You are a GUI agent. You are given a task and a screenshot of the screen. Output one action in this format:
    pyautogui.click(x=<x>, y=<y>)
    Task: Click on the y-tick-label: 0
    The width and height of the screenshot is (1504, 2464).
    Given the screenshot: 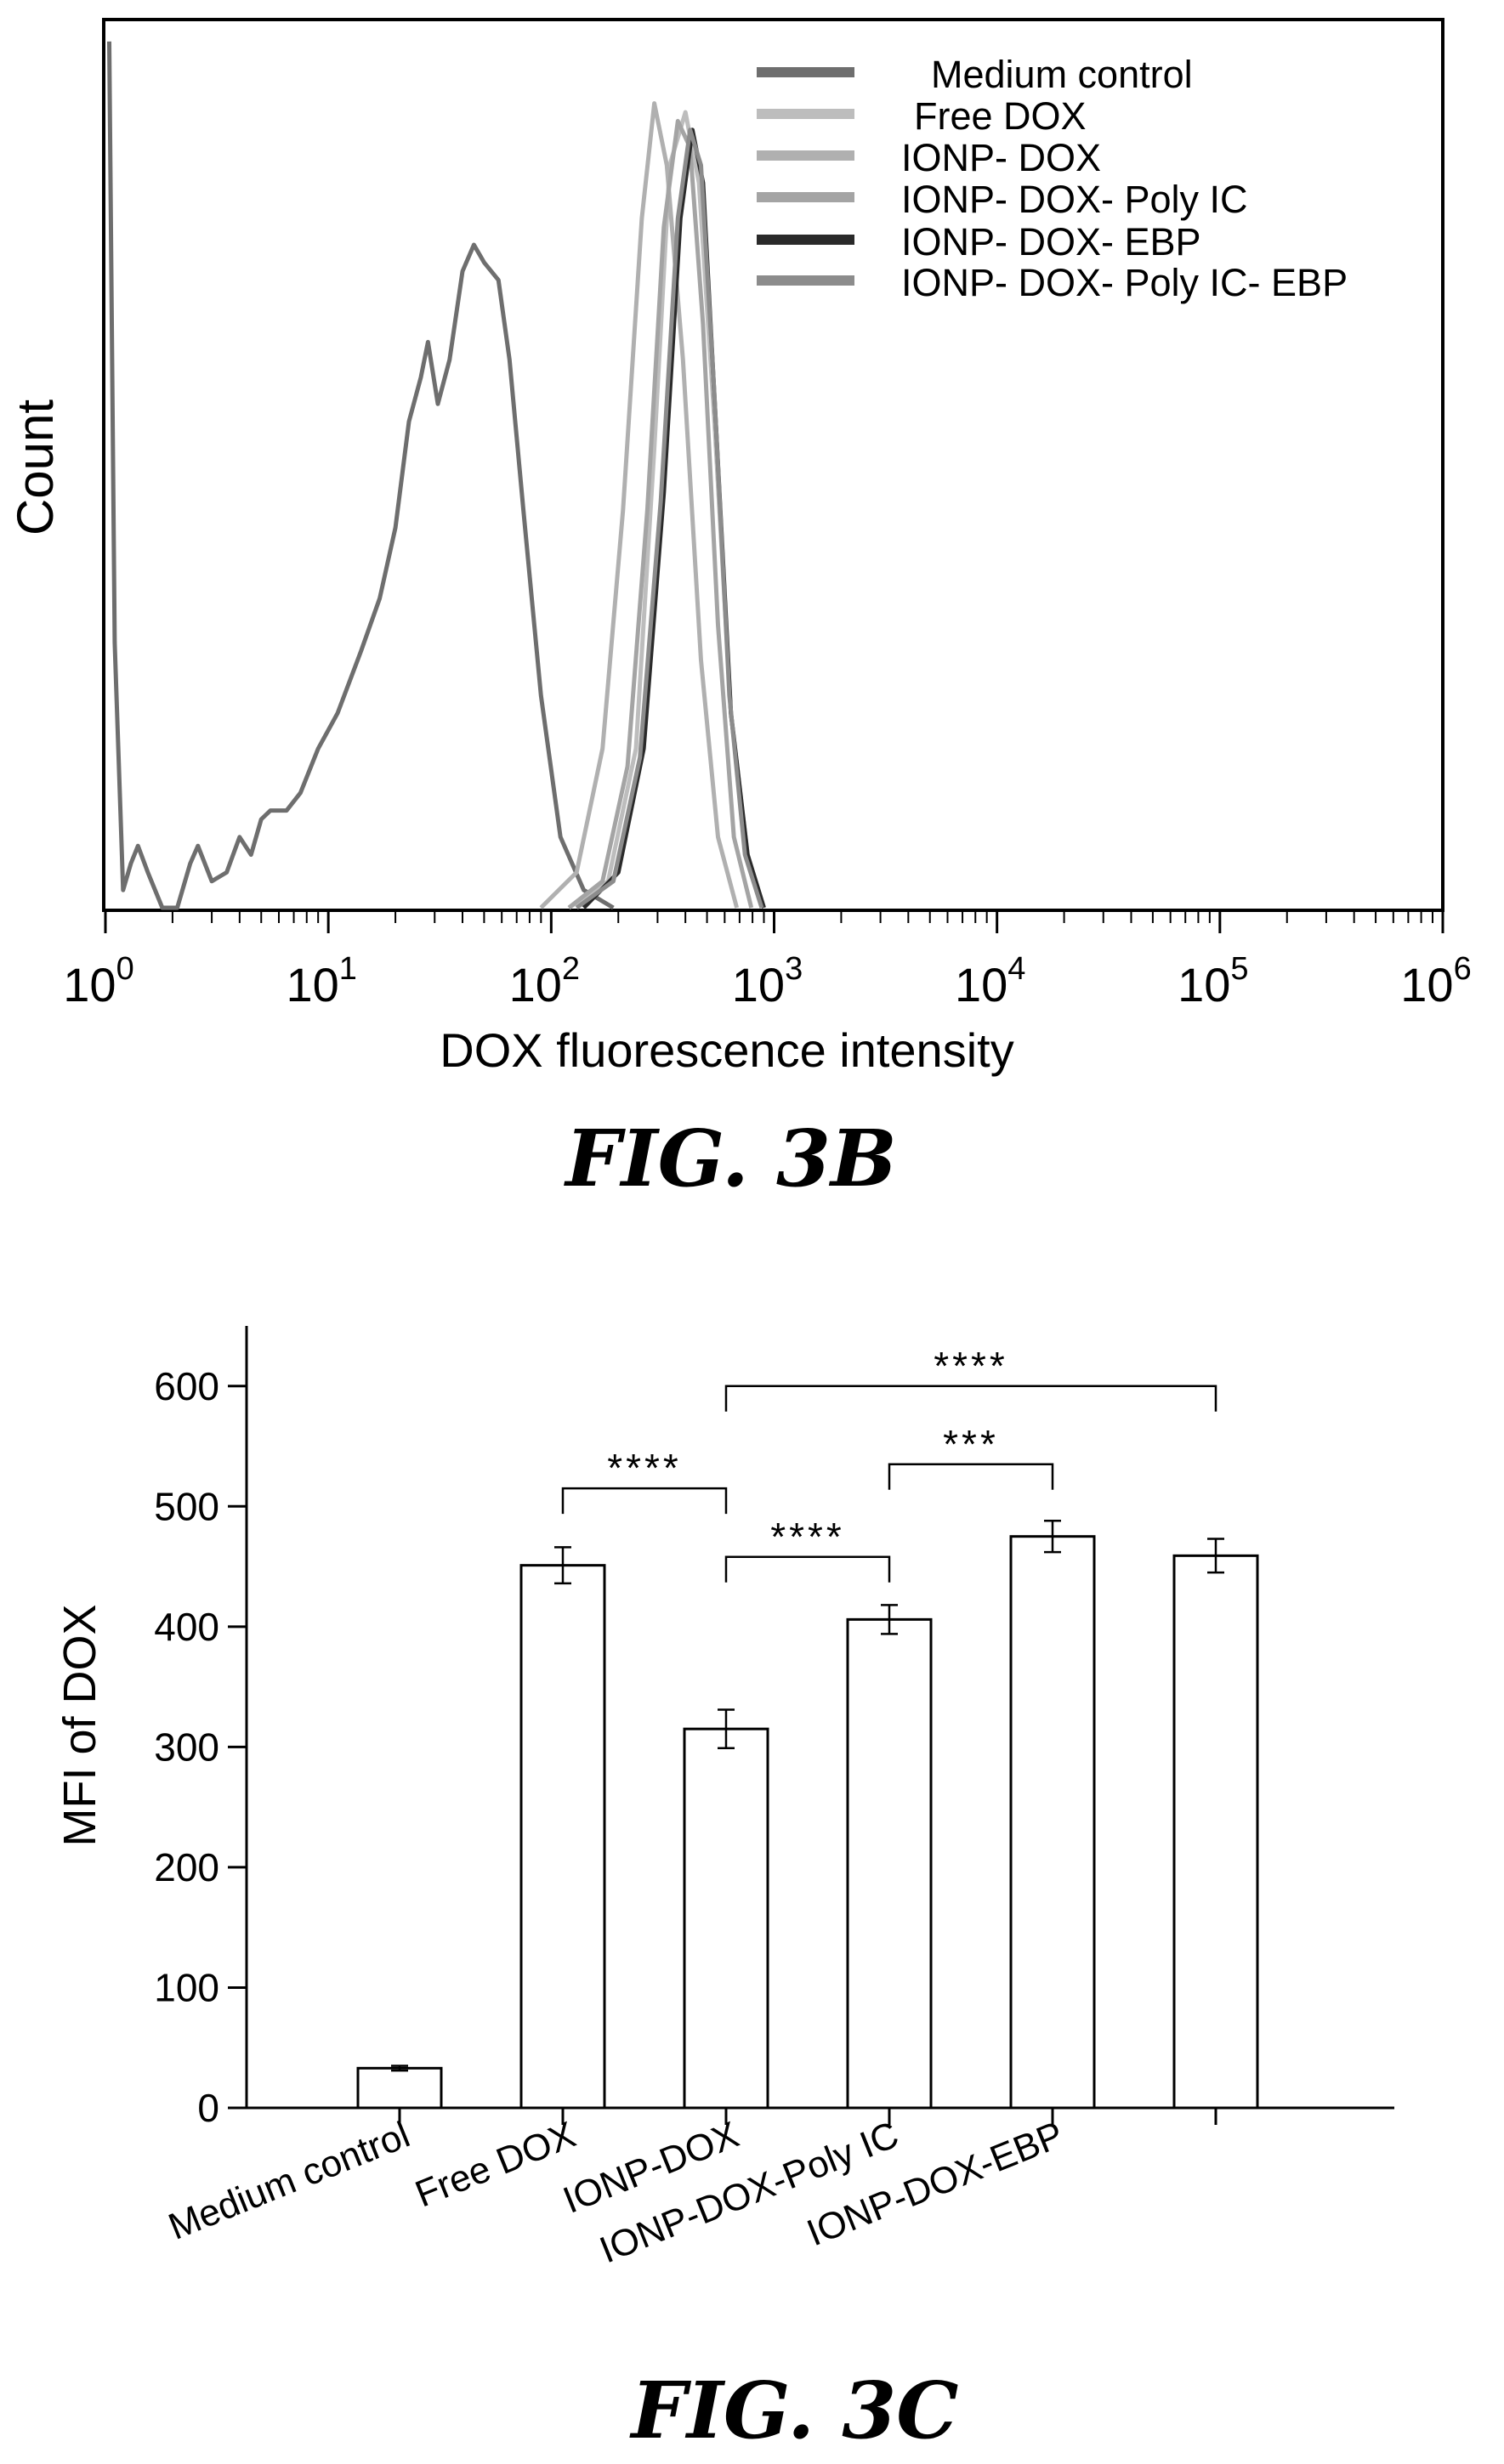 What is the action you would take?
    pyautogui.click(x=208, y=2108)
    